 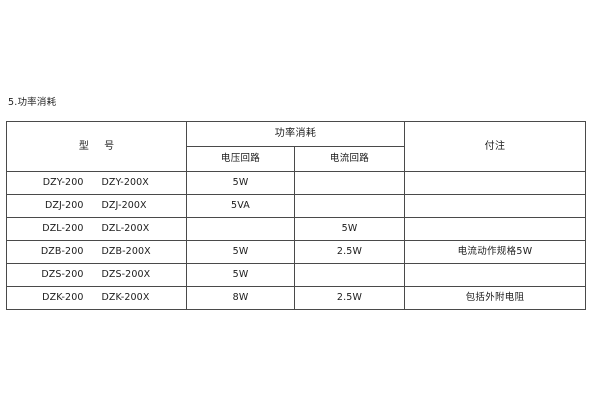 What do you see at coordinates (349, 229) in the screenshot?
I see `cell-current-circuit: 5W` at bounding box center [349, 229].